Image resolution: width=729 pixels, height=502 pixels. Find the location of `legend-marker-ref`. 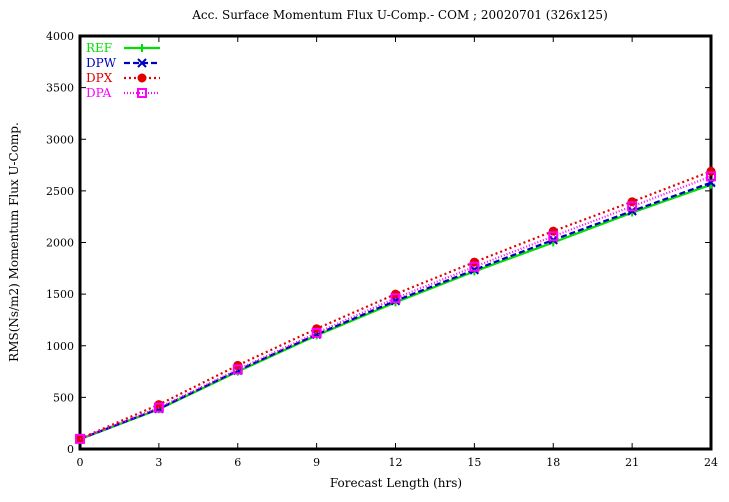

legend-marker-ref is located at coordinates (142, 48).